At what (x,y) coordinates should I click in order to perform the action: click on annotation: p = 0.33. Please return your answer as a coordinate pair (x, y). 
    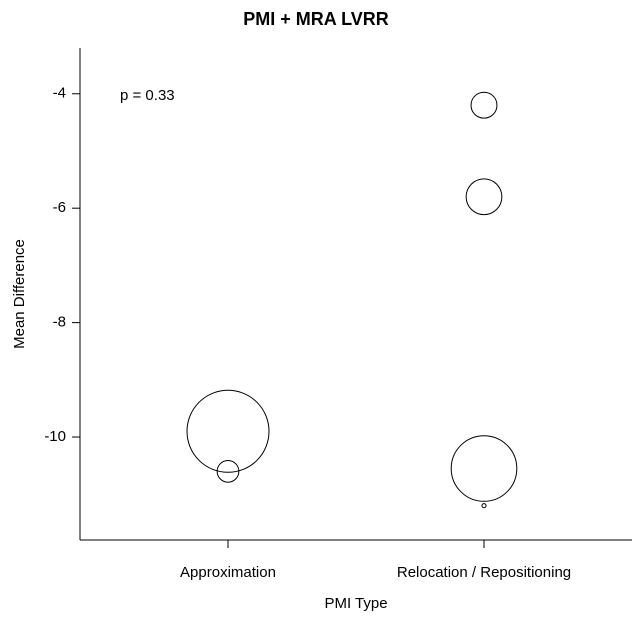
    Looking at the image, I should click on (147, 95).